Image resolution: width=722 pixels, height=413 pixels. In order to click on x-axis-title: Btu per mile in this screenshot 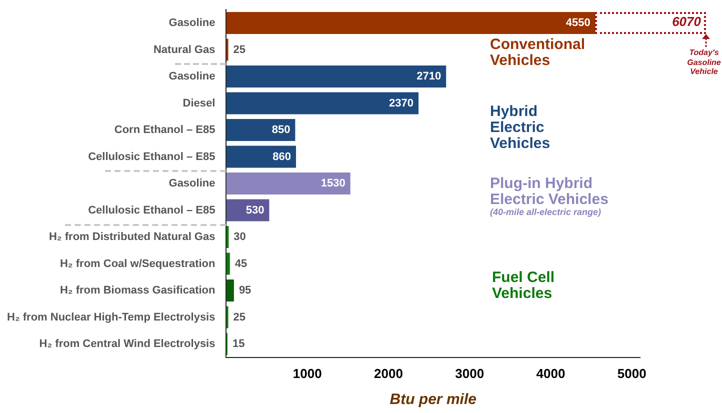, I will do `click(433, 399)`.